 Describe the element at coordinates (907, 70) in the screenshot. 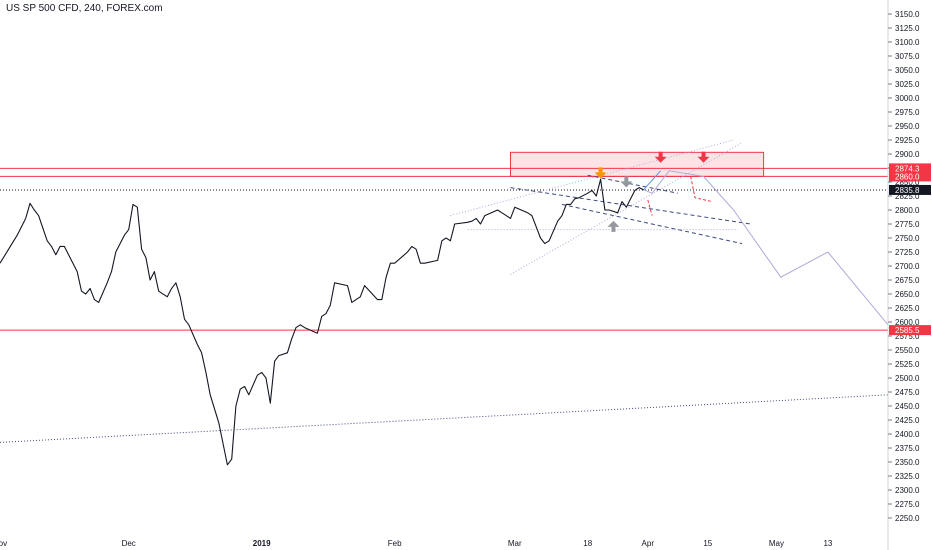

I see `price-tick-label: 3050.0` at that location.